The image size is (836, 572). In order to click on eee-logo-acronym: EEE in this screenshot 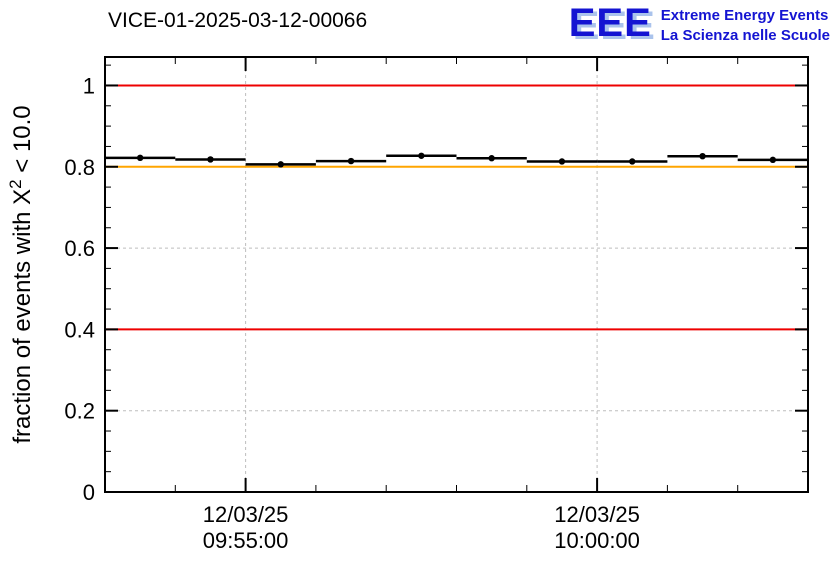, I will do `click(610, 23)`.